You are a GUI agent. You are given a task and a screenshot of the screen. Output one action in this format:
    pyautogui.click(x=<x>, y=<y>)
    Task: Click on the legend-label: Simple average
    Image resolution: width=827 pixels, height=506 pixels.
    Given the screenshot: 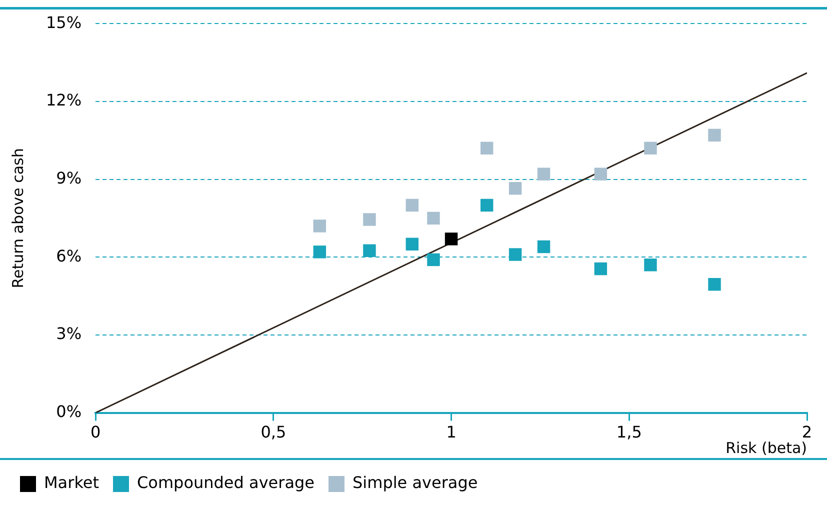 What is the action you would take?
    pyautogui.click(x=415, y=482)
    